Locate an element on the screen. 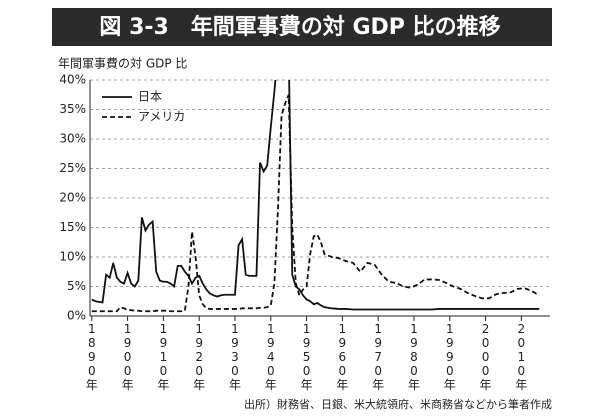 The image size is (600, 417). chart-title: 図 3-3 年間軍事費の対 GDP 比の推移 is located at coordinates (299, 27).